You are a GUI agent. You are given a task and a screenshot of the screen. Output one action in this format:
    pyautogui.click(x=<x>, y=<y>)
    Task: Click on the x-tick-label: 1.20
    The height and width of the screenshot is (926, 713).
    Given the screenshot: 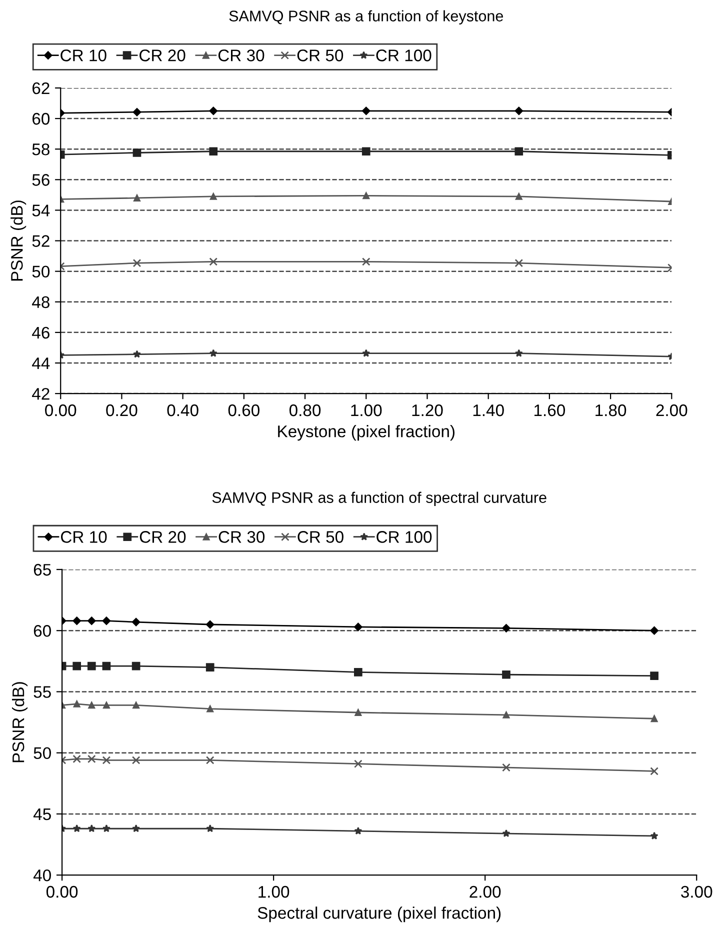 What is the action you would take?
    pyautogui.click(x=427, y=410)
    